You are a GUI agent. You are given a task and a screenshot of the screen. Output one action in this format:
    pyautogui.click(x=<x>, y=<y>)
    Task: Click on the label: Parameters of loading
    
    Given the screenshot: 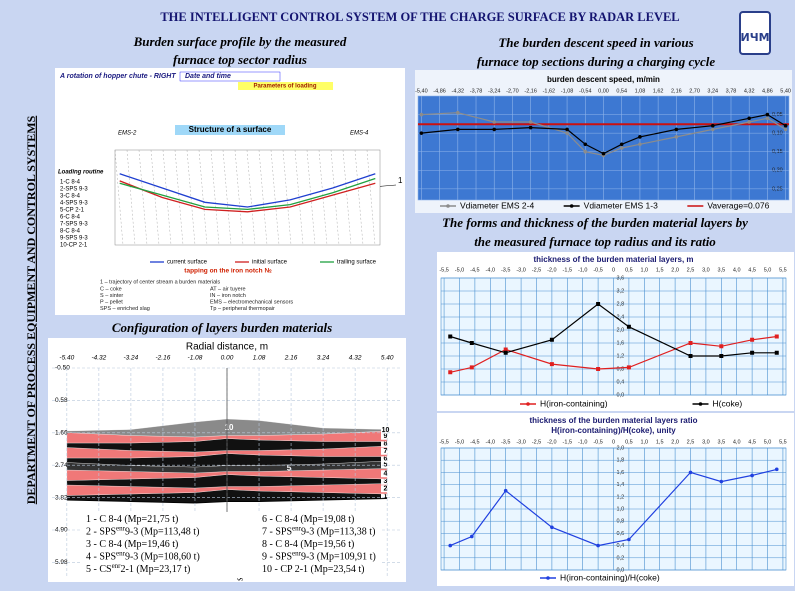 What is the action you would take?
    pyautogui.click(x=284, y=87)
    